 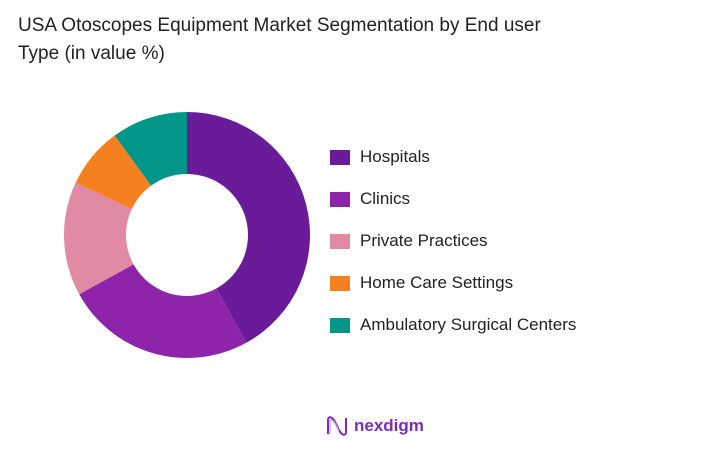 I want to click on legend-item: Home Care Settings, so click(x=453, y=283).